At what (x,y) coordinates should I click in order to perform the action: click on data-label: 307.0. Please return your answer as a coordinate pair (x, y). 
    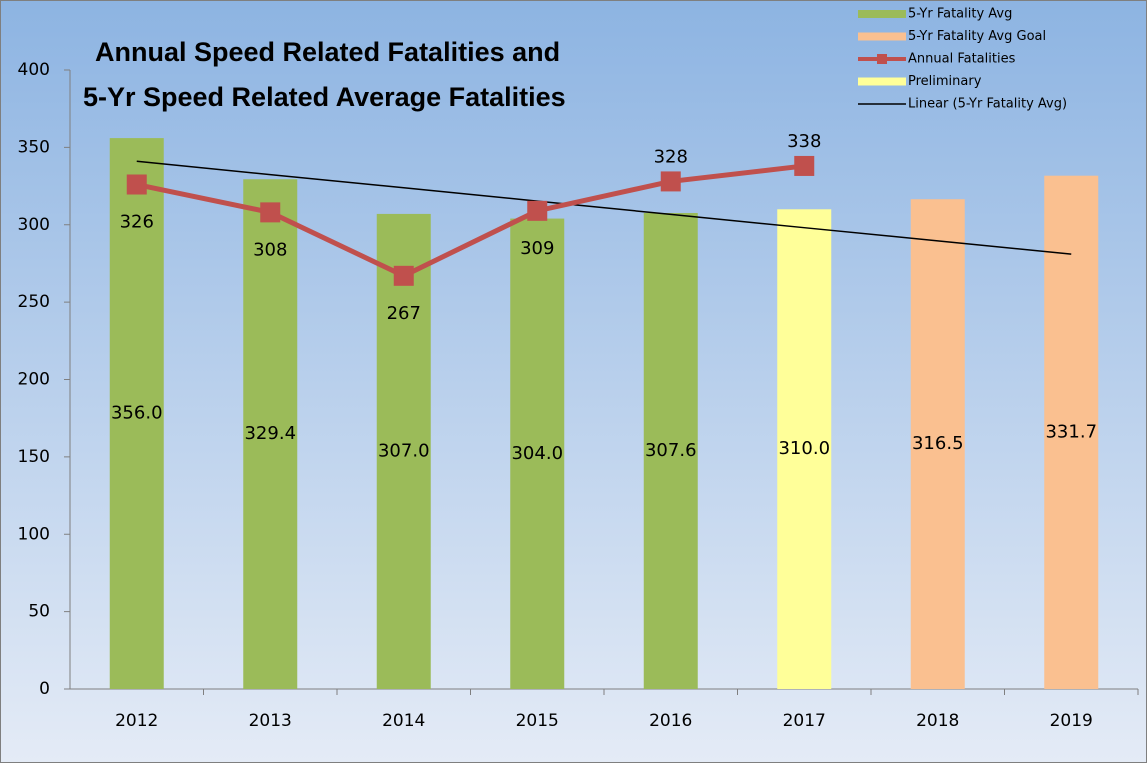
    Looking at the image, I should click on (404, 450).